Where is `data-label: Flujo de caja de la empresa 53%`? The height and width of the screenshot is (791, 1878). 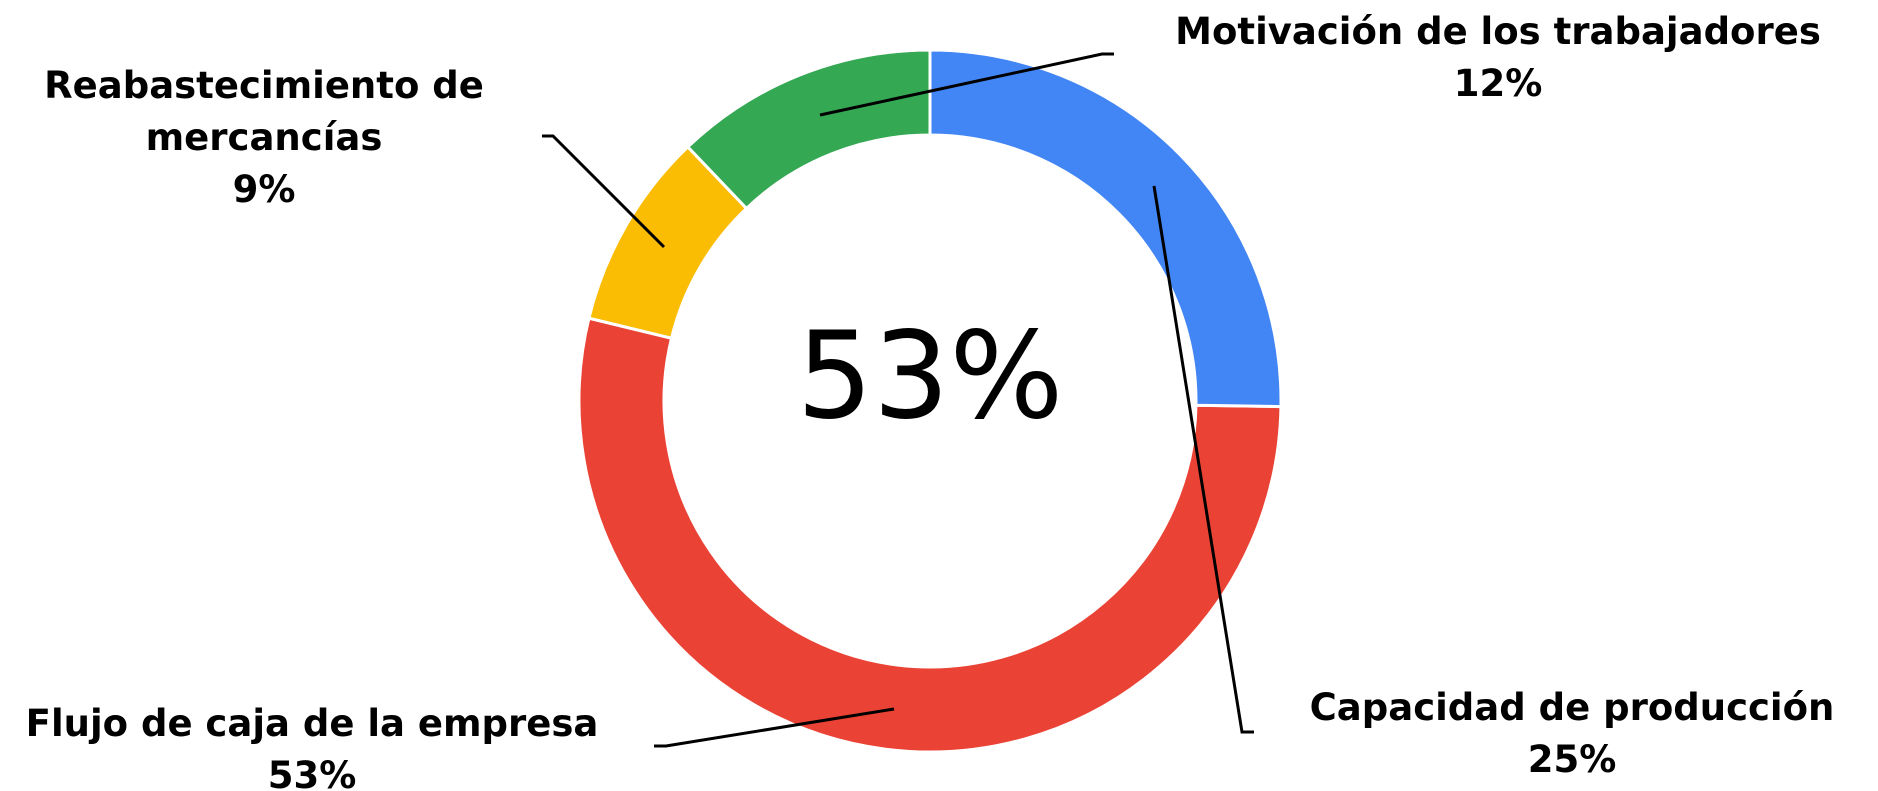
data-label: Flujo de caja de la empresa 53% is located at coordinates (312, 744).